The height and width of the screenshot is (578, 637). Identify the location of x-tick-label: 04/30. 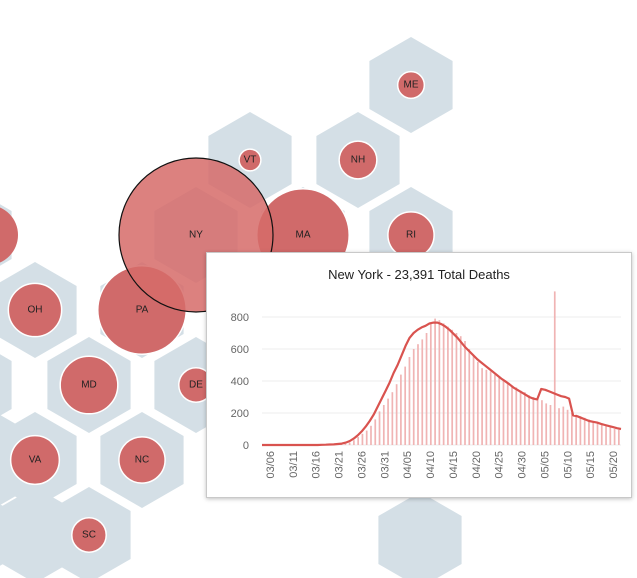
(523, 465).